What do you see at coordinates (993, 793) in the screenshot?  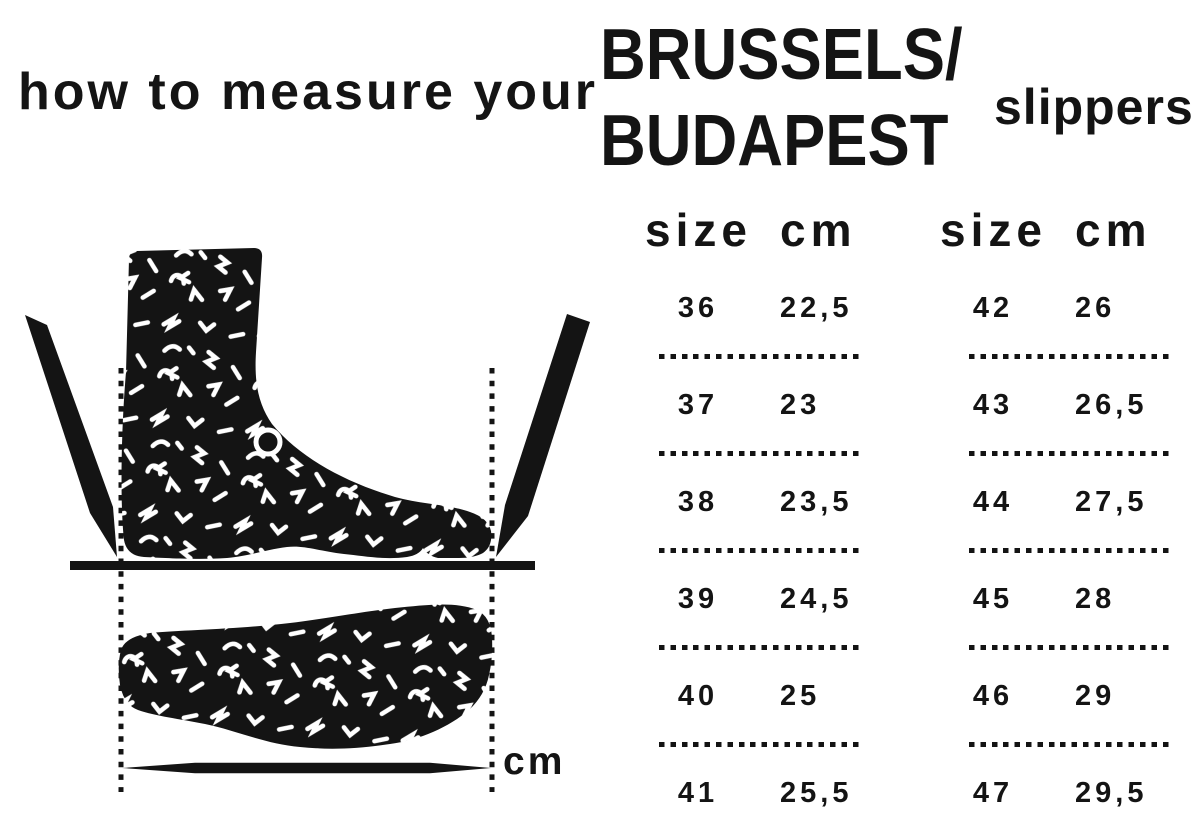 I see `size-value: 47` at bounding box center [993, 793].